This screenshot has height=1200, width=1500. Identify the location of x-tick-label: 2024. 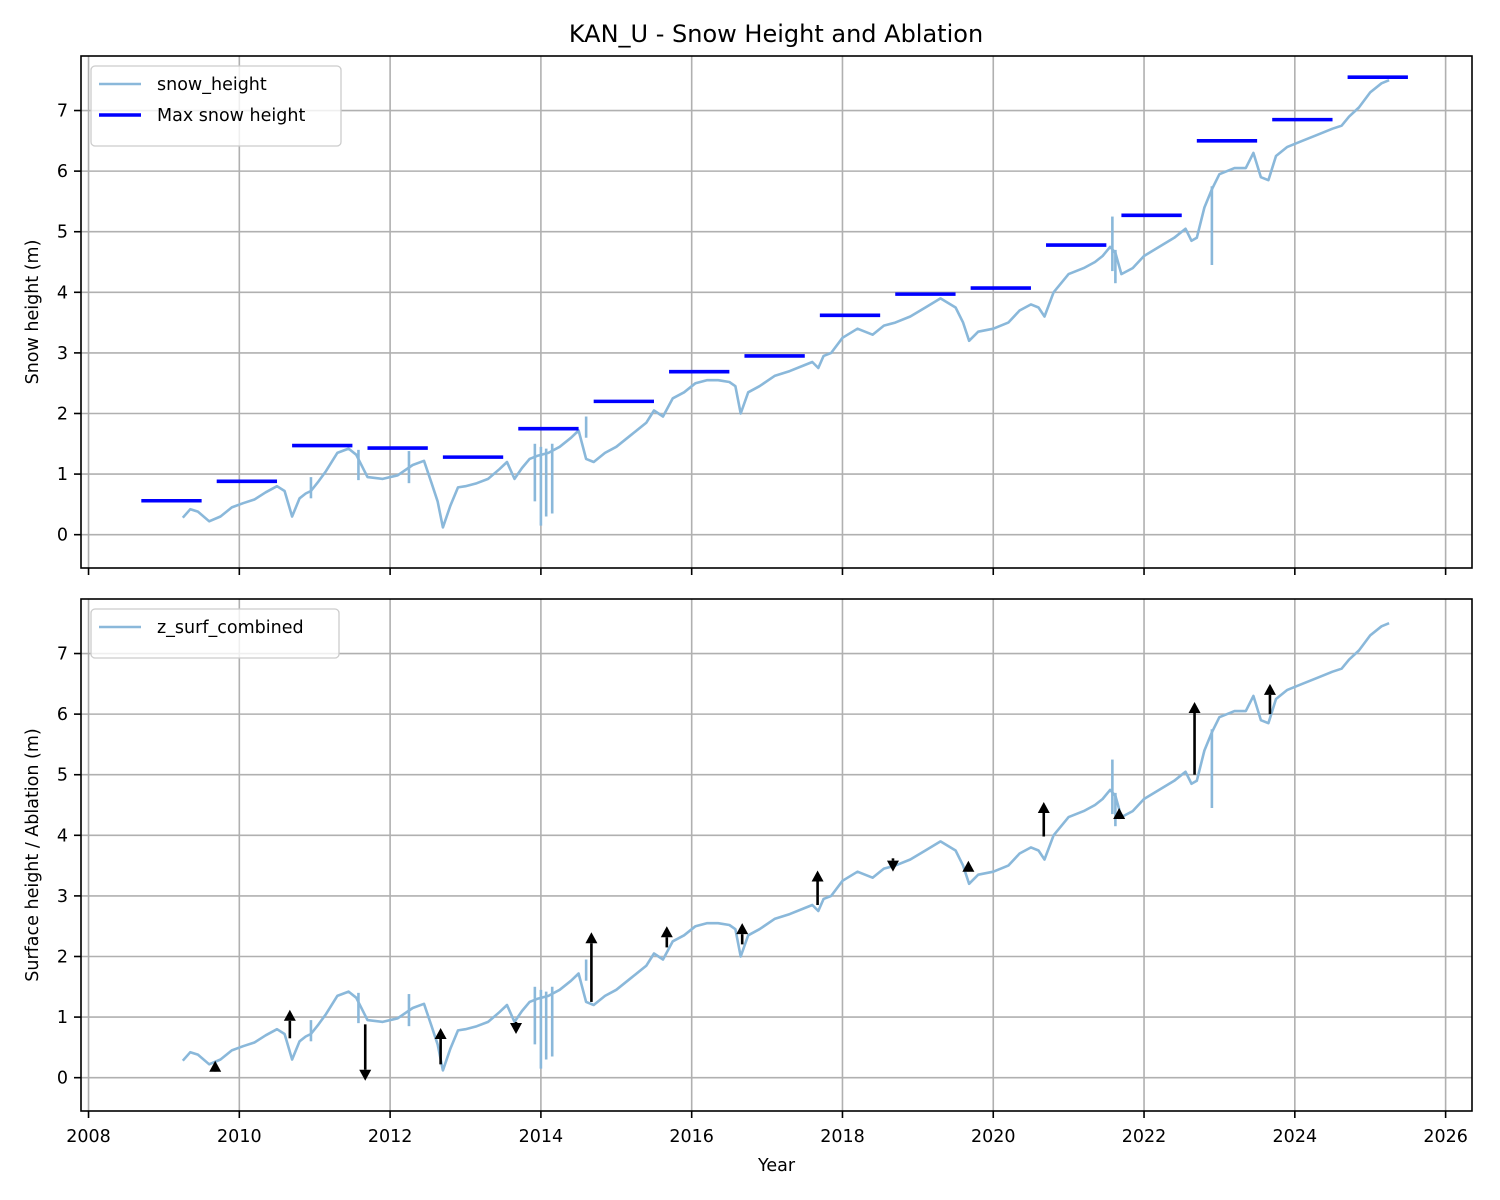
(1295, 1137).